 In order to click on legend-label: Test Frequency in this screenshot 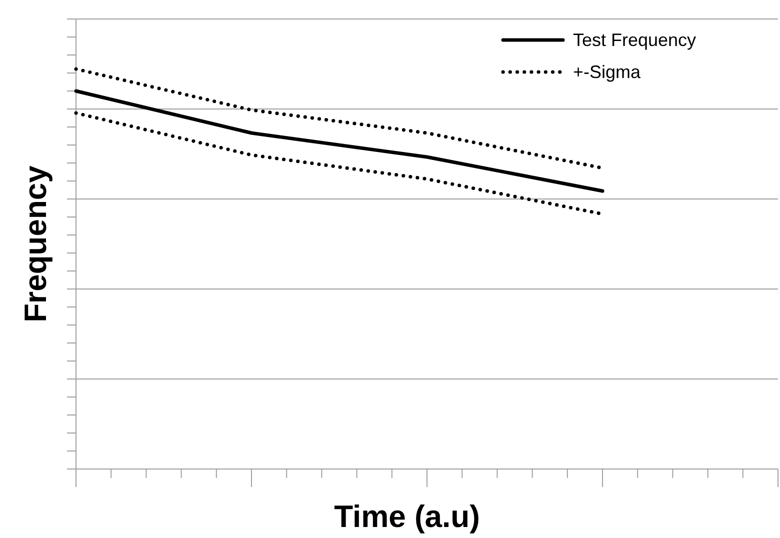, I will do `click(634, 40)`.